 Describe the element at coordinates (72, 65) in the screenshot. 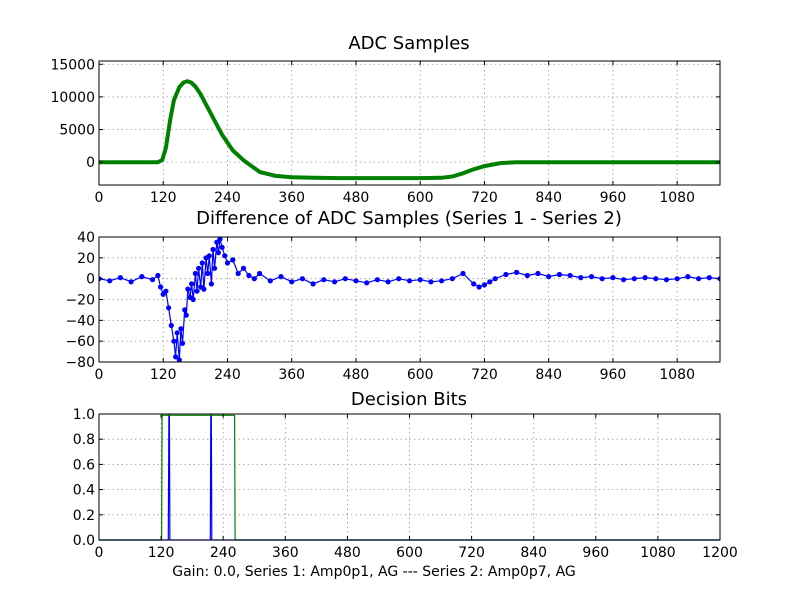

I see `y-tick-label: 15000` at that location.